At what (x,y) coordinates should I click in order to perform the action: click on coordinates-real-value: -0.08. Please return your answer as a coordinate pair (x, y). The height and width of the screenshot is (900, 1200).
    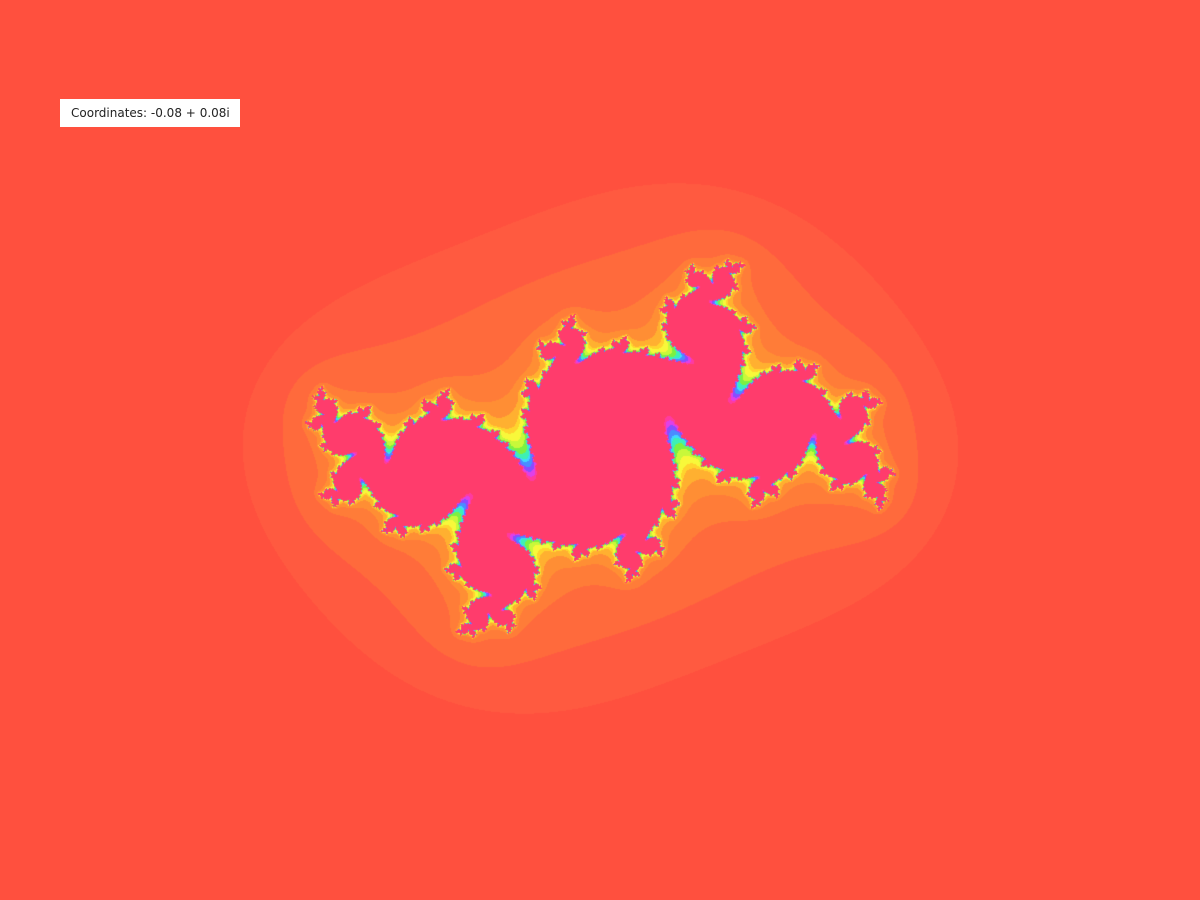
    Looking at the image, I should click on (166, 113).